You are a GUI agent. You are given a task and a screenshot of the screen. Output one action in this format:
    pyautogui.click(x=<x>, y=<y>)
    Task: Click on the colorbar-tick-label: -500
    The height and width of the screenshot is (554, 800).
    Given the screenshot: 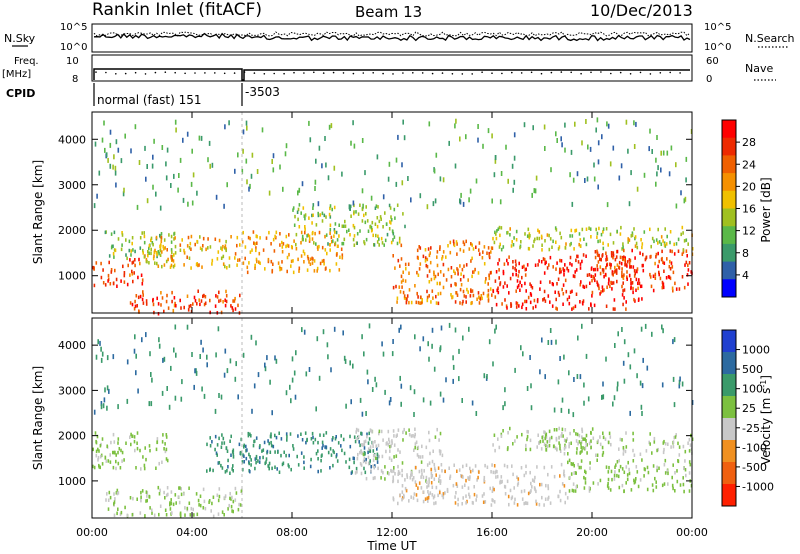 What is the action you would take?
    pyautogui.click(x=754, y=467)
    